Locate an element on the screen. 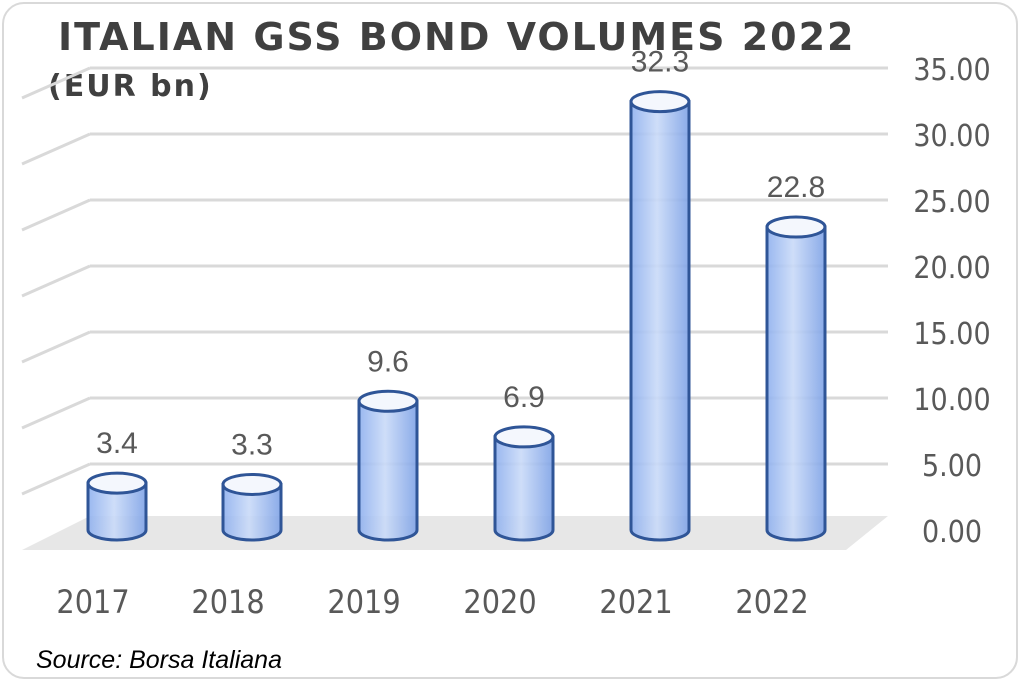  bar-2021 is located at coordinates (660, 316).